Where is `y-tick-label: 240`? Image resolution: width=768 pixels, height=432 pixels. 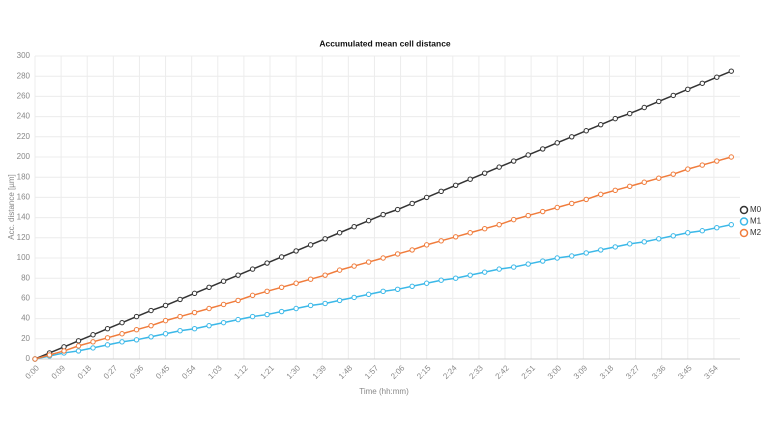
y-tick-label: 240 is located at coordinates (24, 116).